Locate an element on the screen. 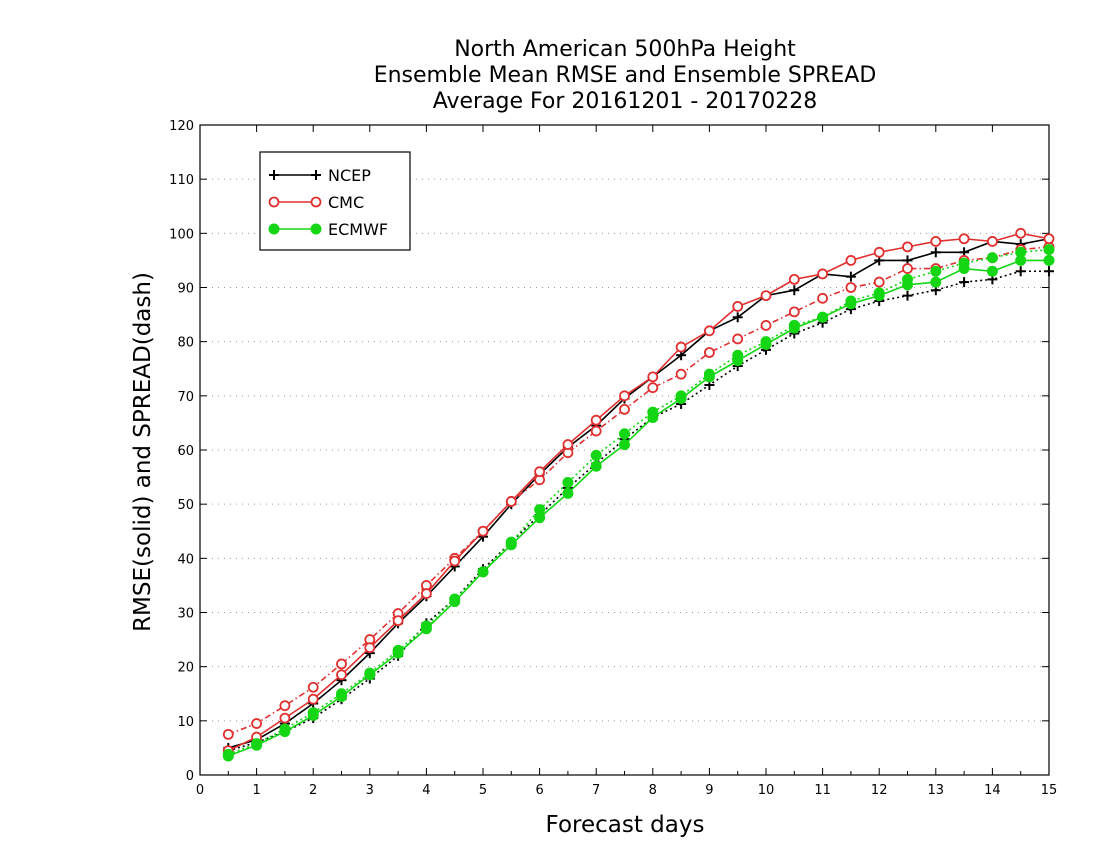  x-tick-label: 12 is located at coordinates (879, 790).